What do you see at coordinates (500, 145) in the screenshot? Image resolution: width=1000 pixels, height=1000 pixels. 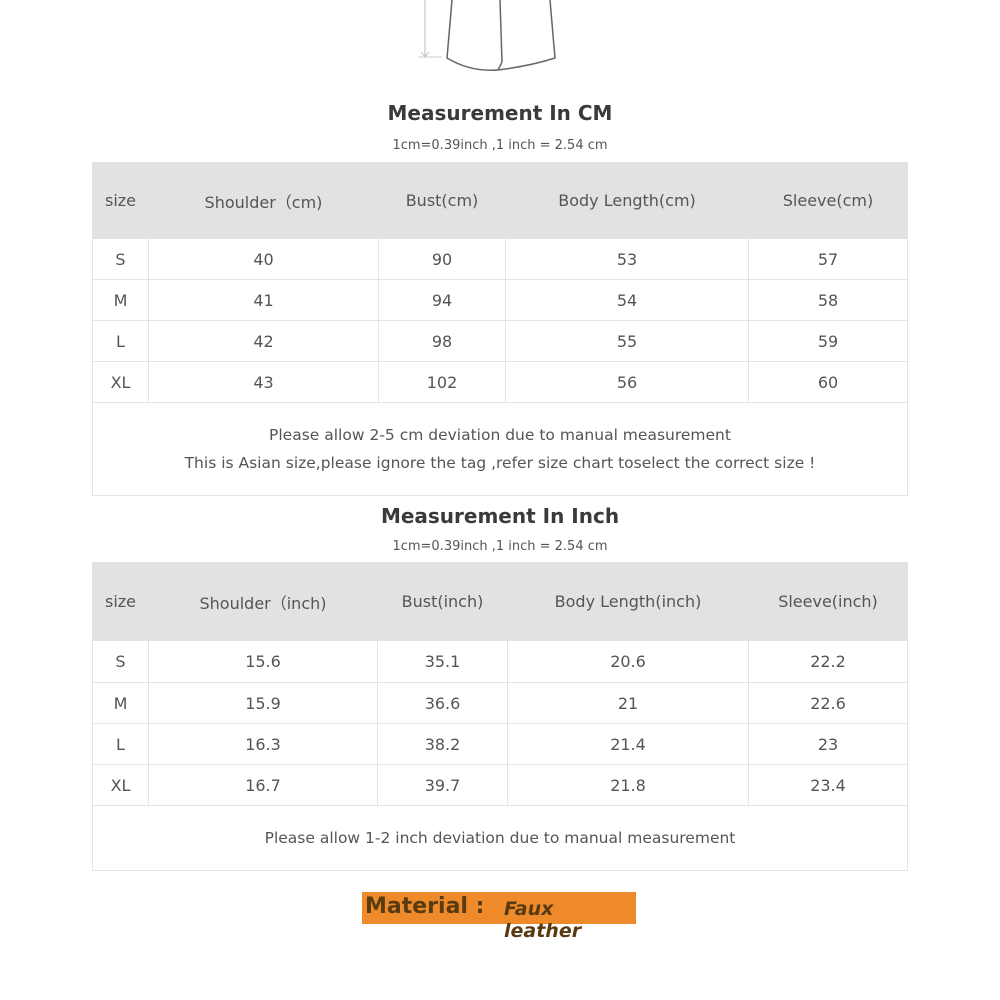 I see `cm-section-subtitle: 1cm=0.39inch ,1 inch = 2.54 cm` at bounding box center [500, 145].